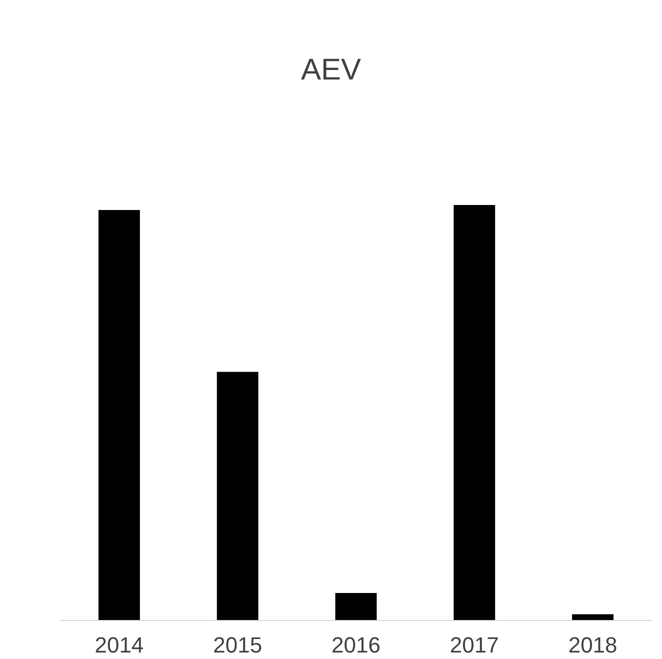  What do you see at coordinates (593, 645) in the screenshot?
I see `x-tick-label: 2018` at bounding box center [593, 645].